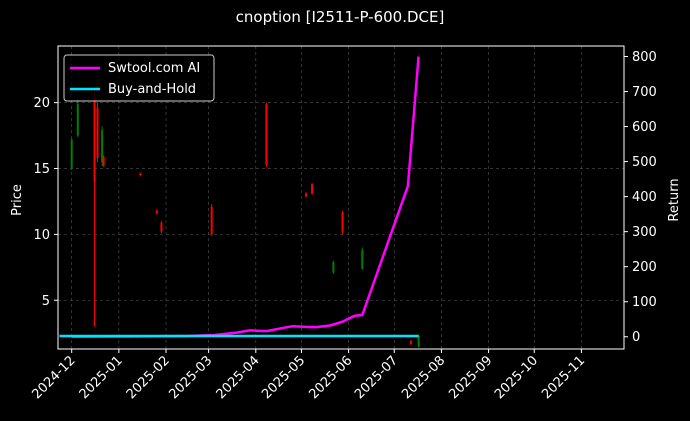 The width and height of the screenshot is (690, 421). What do you see at coordinates (644, 267) in the screenshot?
I see `y-right-tick-label: 200` at bounding box center [644, 267].